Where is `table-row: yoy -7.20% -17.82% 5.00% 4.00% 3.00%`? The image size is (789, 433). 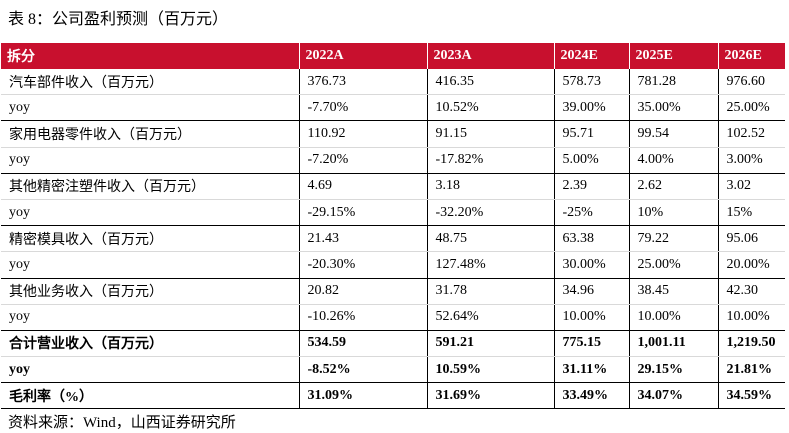
table-row: yoy -7.20% -17.82% 5.00% 4.00% 3.00% is located at coordinates (393, 160).